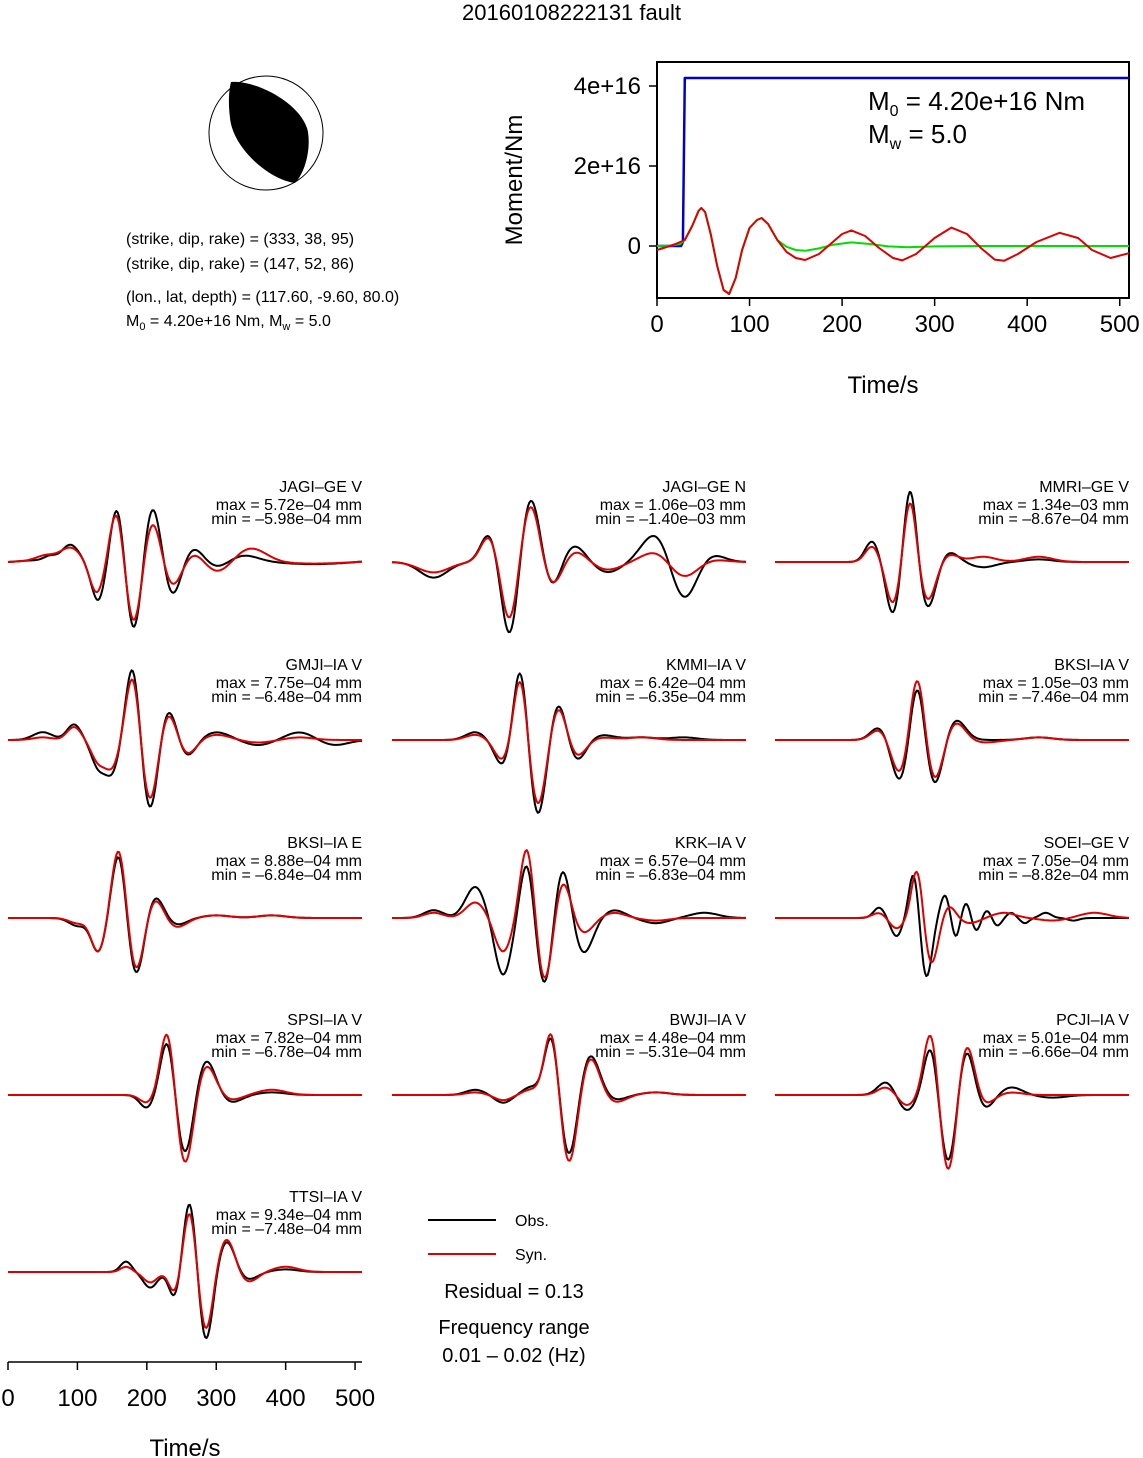  What do you see at coordinates (670, 519) in the screenshot?
I see `station-min: min = –1.40e–03 mm` at bounding box center [670, 519].